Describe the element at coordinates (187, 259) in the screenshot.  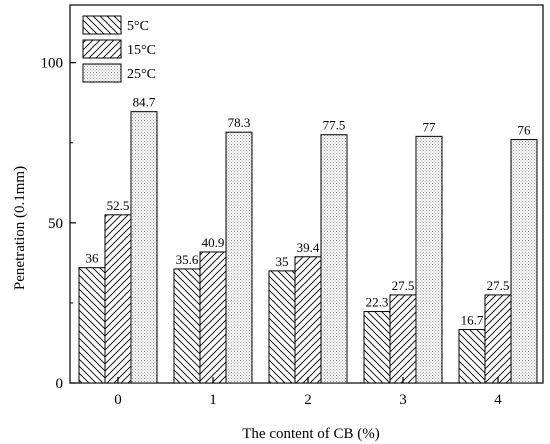
I see `data-label: 35.6` at that location.